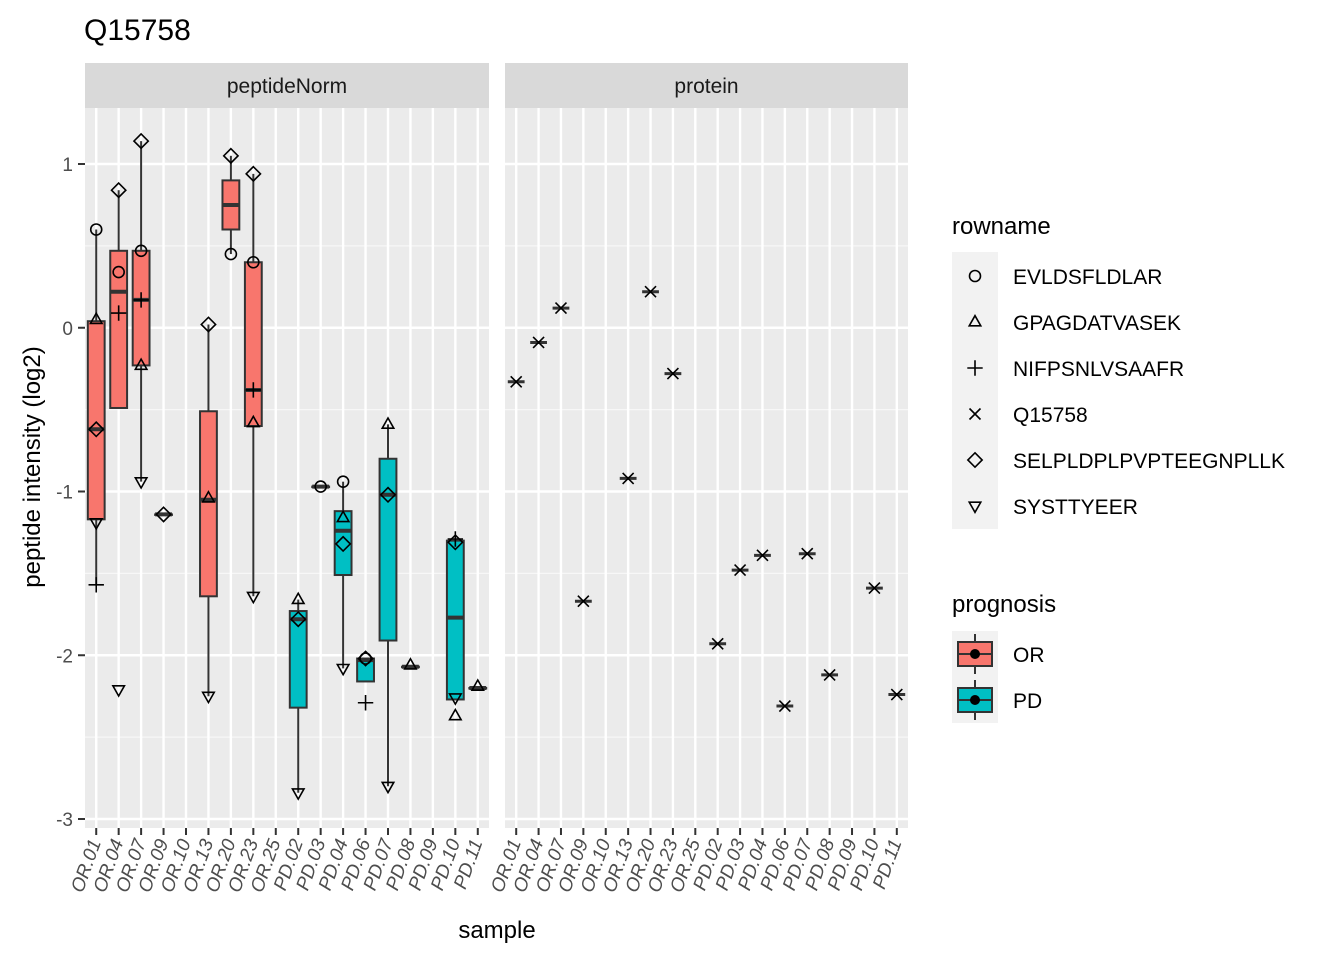 Image resolution: width=1344 pixels, height=960 pixels. I want to click on box-OR.20, so click(231, 205).